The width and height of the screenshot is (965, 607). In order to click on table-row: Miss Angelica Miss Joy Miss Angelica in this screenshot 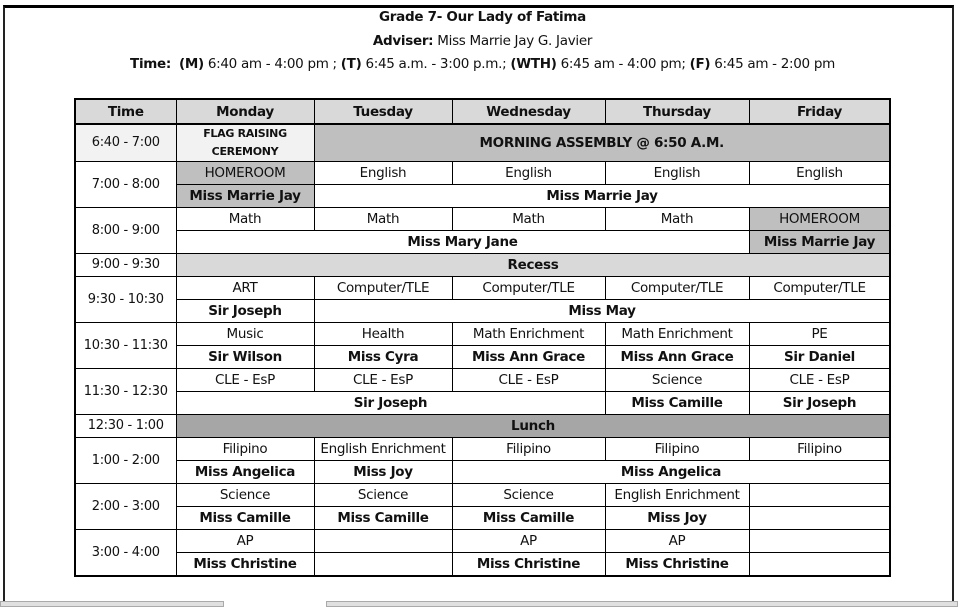, I will do `click(483, 472)`.